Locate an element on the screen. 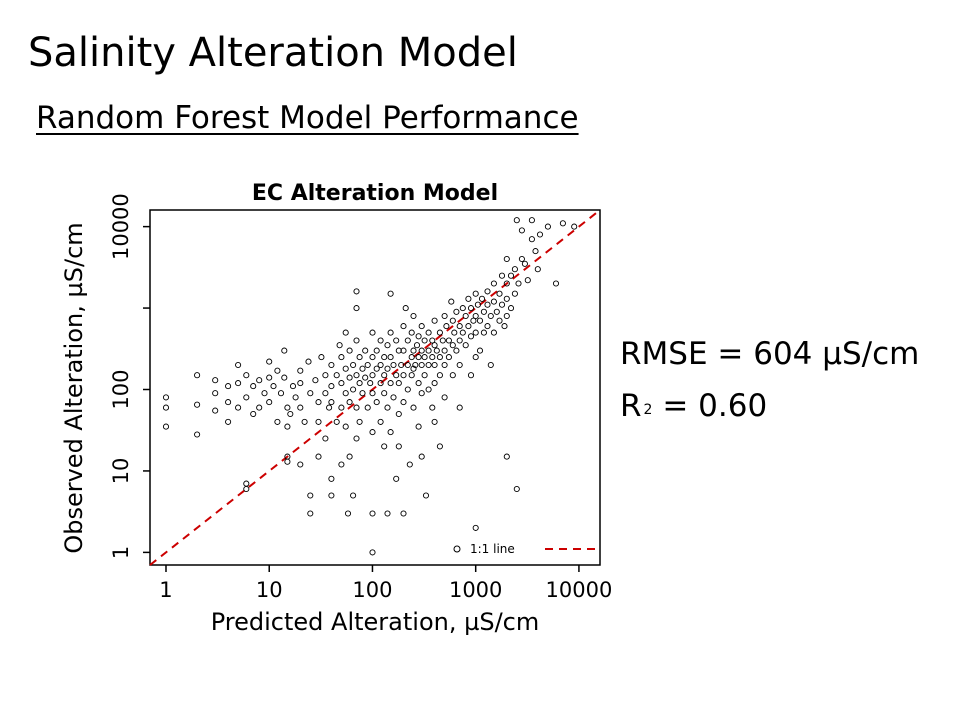 Image resolution: width=960 pixels, height=720 pixels. x-axis: 1 10 100 1000 10000 is located at coordinates (385, 583).